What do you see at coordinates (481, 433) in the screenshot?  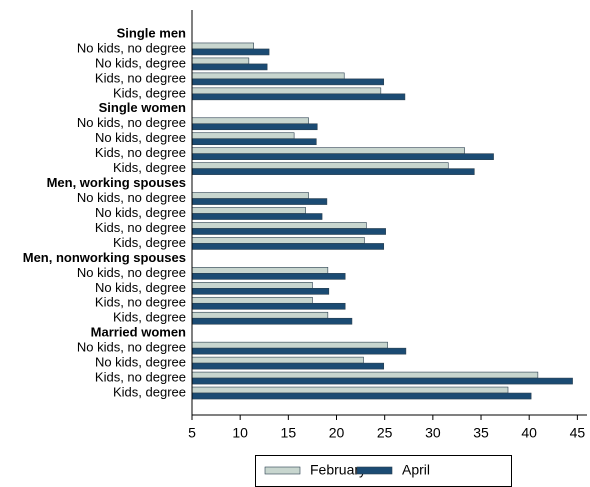 I see `x-tick-label: 35` at bounding box center [481, 433].